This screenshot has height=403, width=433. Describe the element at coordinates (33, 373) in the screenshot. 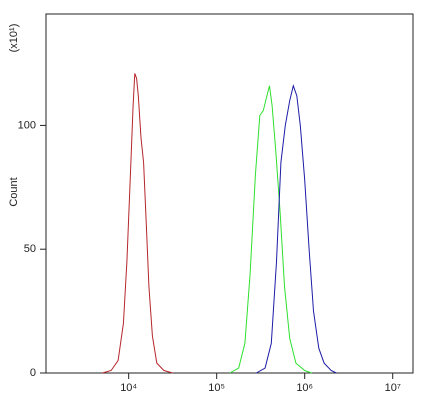

I see `y-tick-label: 0` at that location.